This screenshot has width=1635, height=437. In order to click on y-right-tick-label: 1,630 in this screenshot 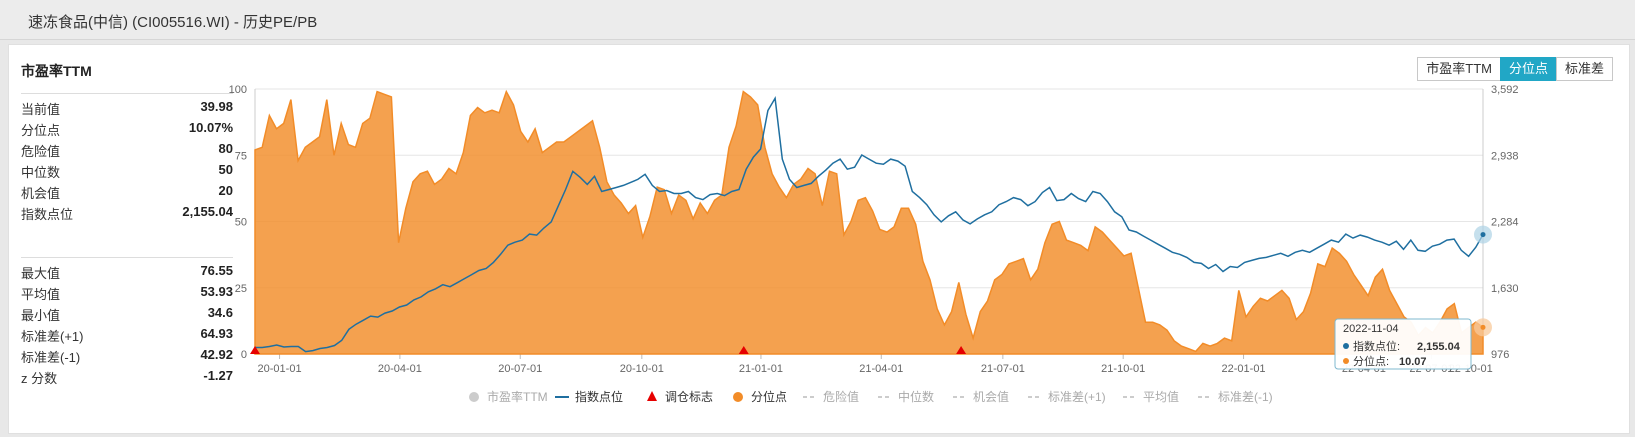, I will do `click(1505, 289)`.